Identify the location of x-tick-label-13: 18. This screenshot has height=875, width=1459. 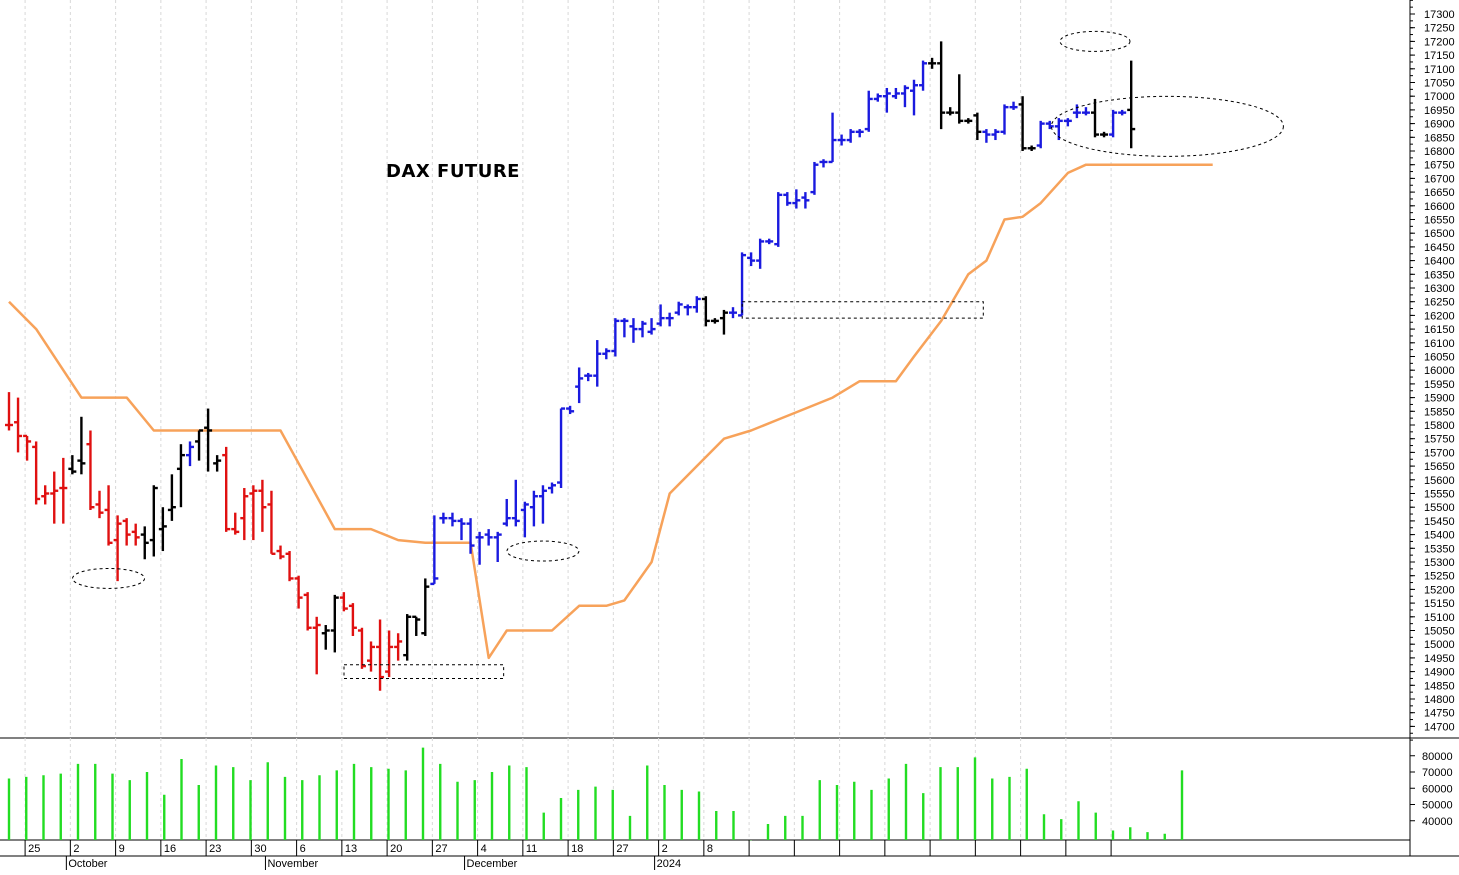
(577, 849).